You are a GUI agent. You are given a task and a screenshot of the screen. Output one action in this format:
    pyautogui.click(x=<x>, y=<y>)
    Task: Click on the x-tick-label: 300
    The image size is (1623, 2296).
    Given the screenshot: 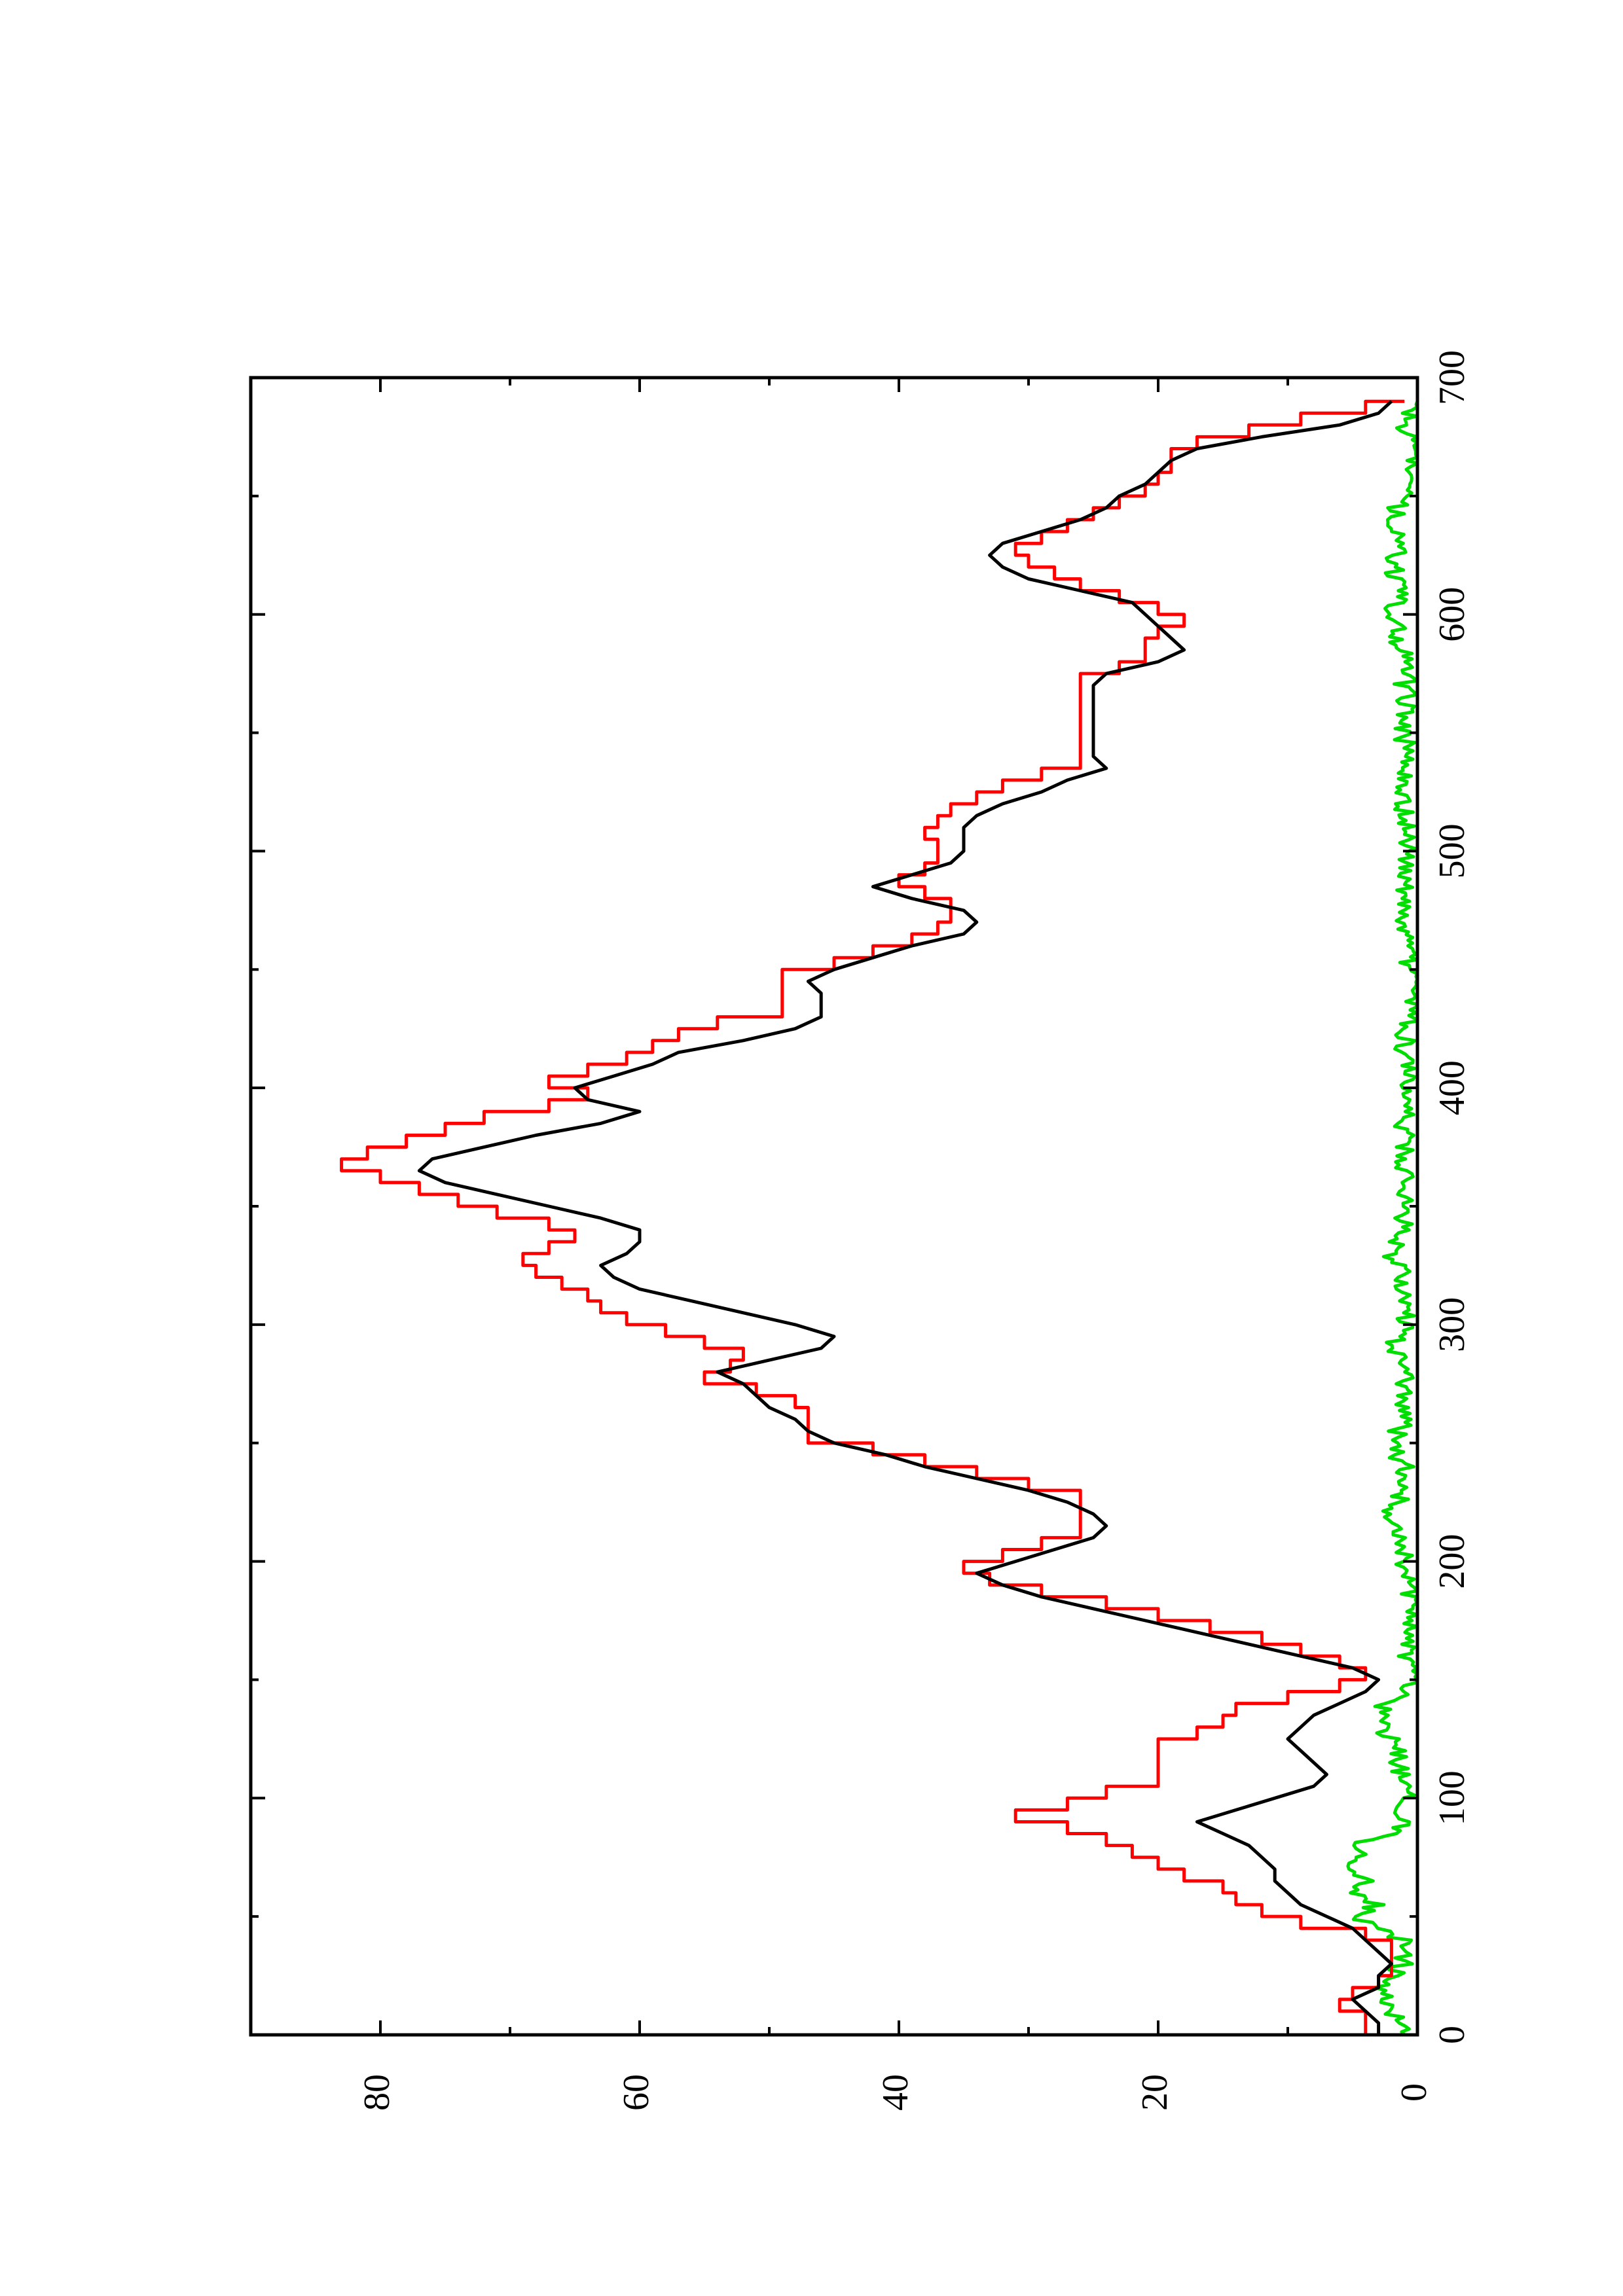 What is the action you would take?
    pyautogui.click(x=1452, y=1324)
    